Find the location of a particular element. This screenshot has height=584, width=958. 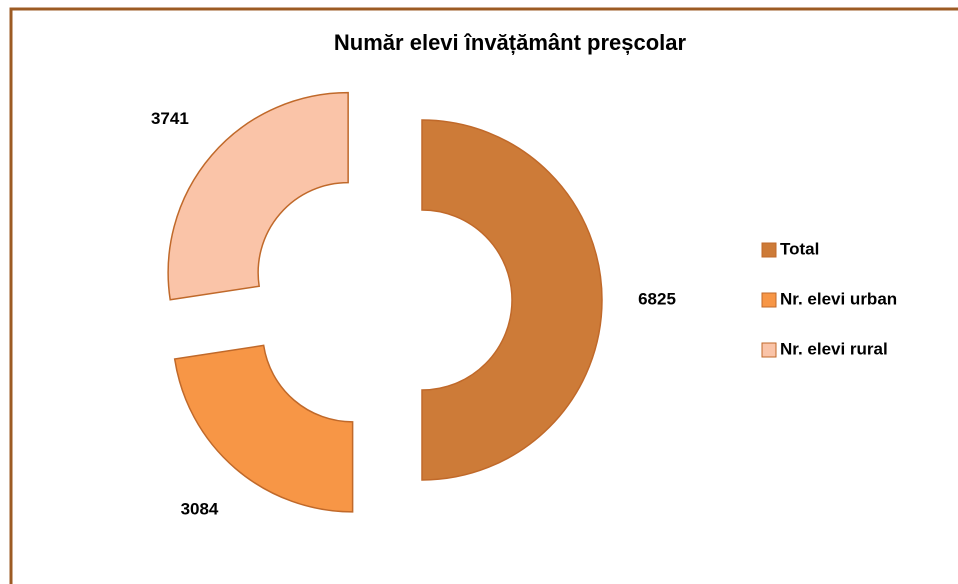

data-label: 6825 is located at coordinates (657, 298).